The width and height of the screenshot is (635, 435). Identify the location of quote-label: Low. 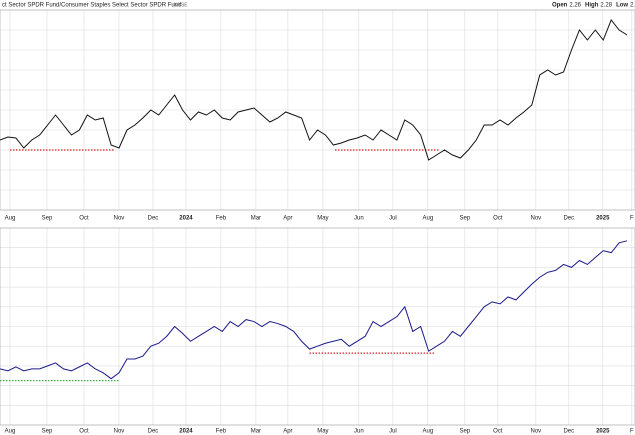
(622, 6).